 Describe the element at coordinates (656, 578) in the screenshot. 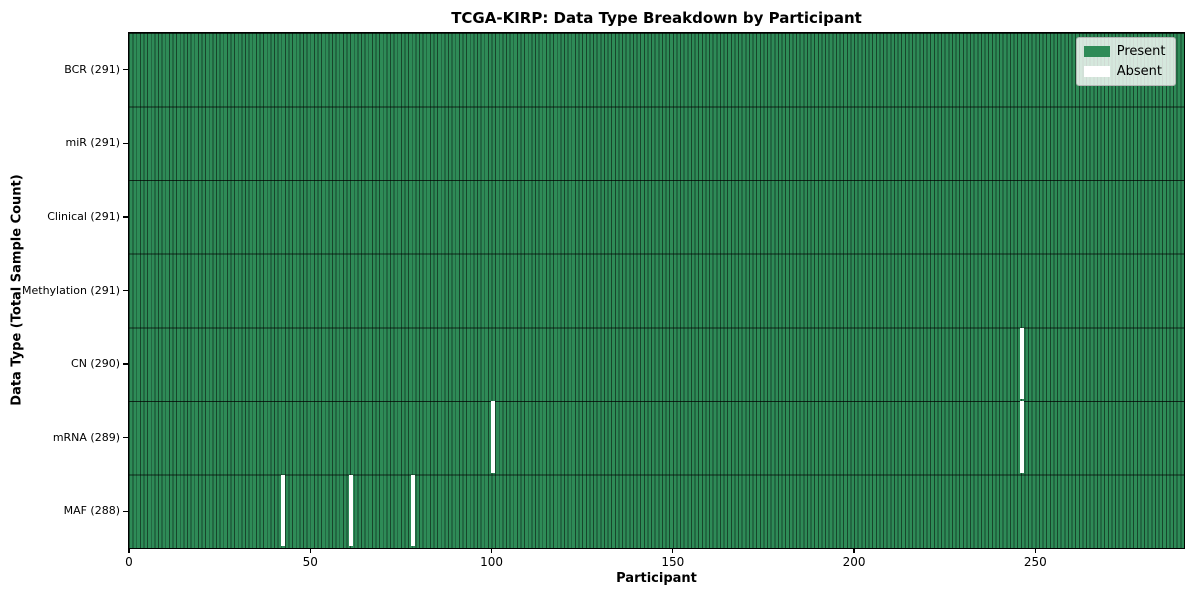

I see `x-axis-label: Participant` at that location.